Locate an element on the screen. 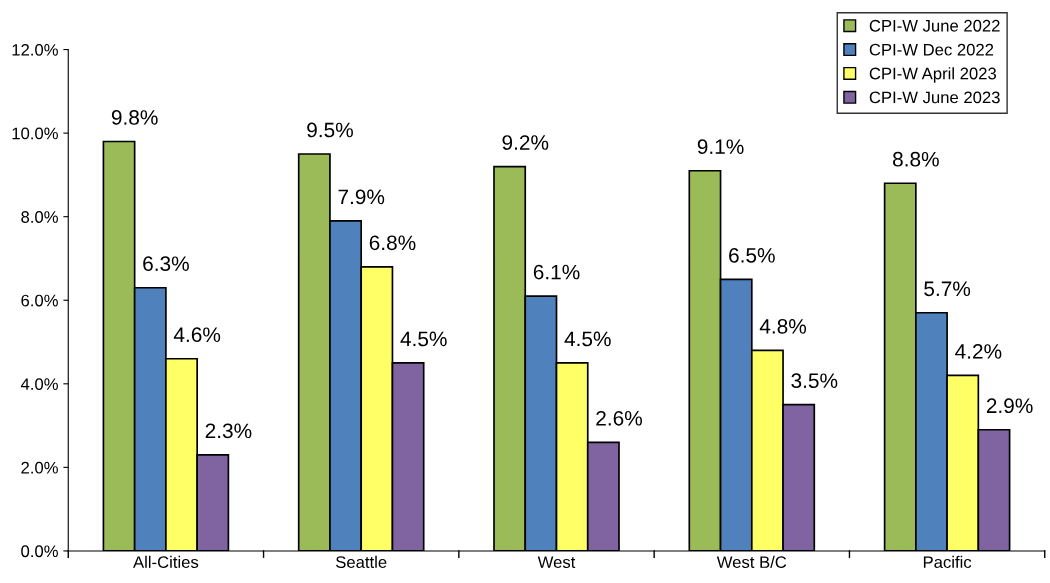  data-label: 9.1% is located at coordinates (720, 147).